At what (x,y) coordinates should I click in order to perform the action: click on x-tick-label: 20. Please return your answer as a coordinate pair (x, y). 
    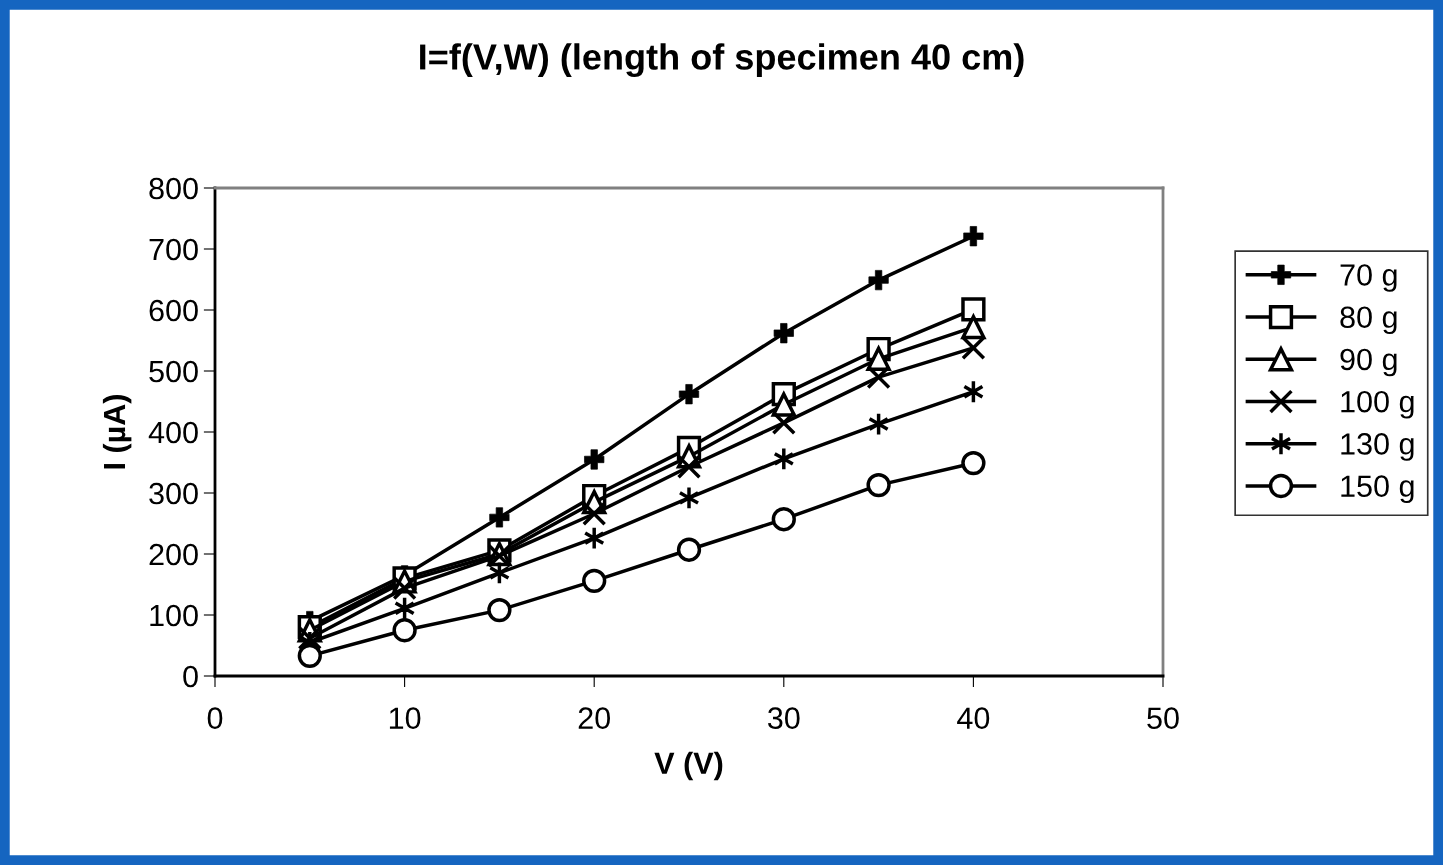
    Looking at the image, I should click on (594, 718).